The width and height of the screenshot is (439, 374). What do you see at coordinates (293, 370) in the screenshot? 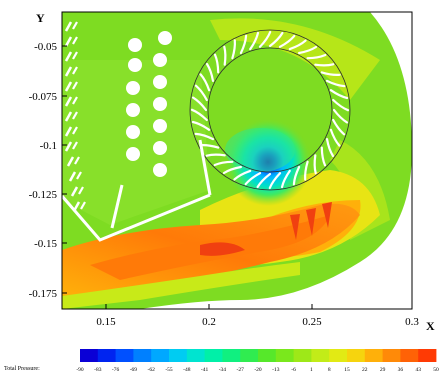
I see `colorbar-tick-label: -6` at bounding box center [293, 370].